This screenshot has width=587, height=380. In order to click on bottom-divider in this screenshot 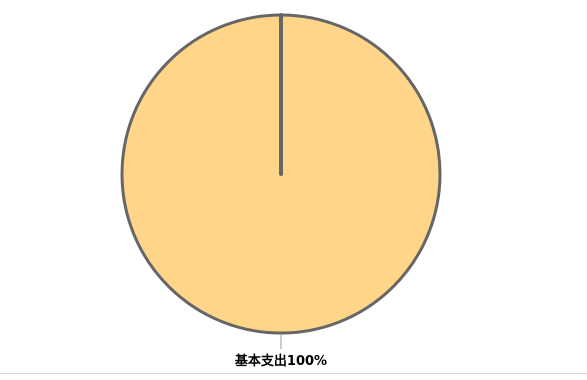, I will do `click(293, 373)`.